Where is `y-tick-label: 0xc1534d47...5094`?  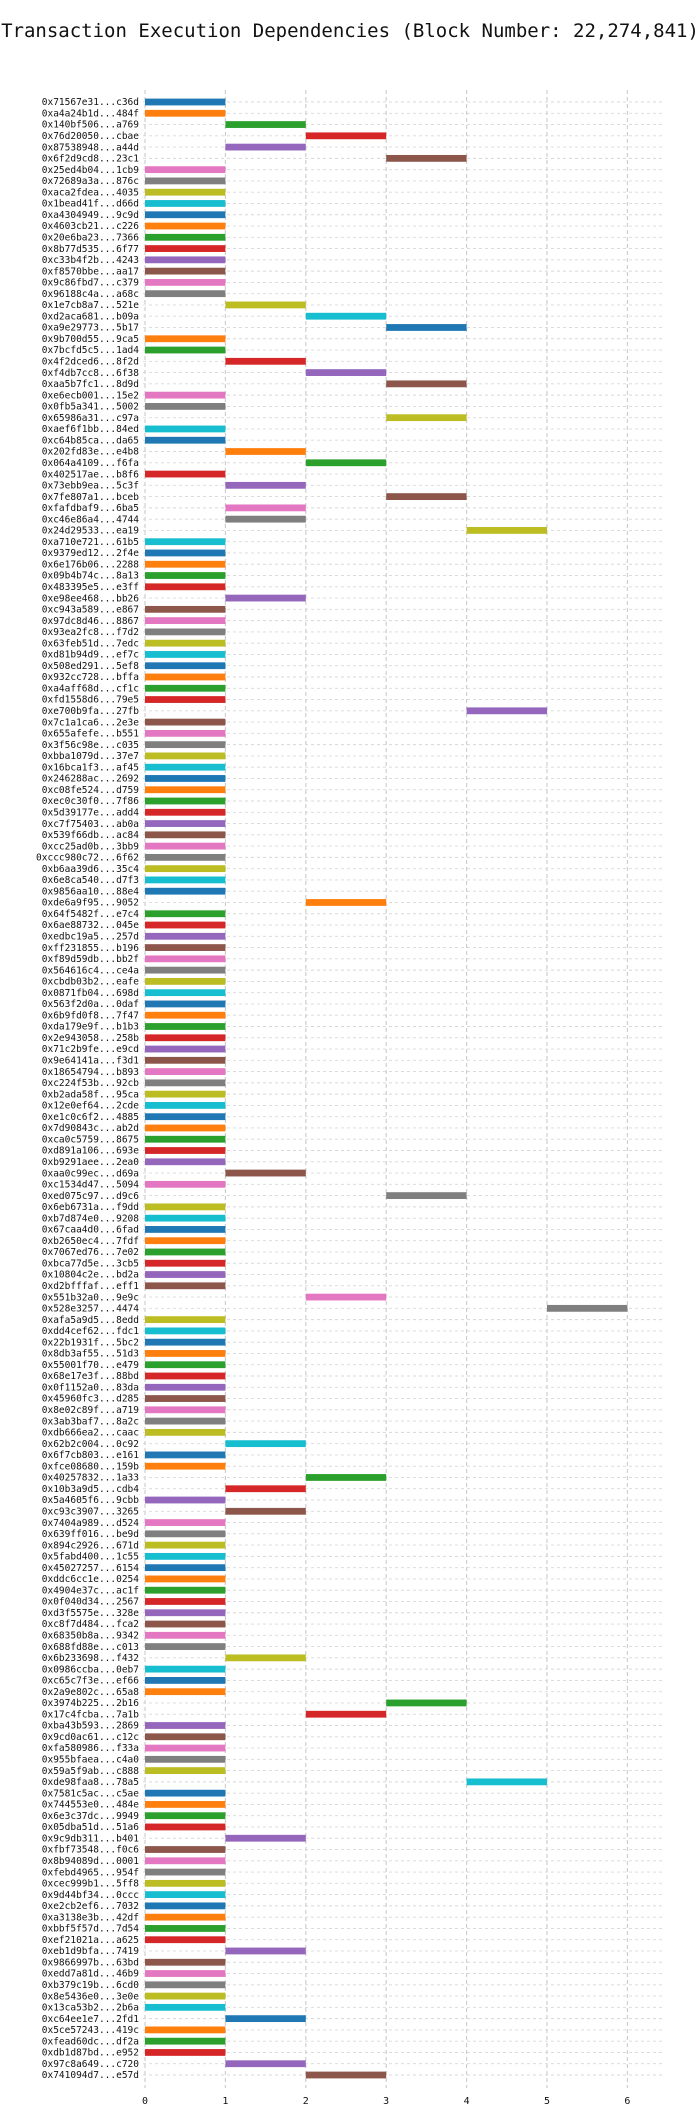
y-tick-label: 0xc1534d47...5094 is located at coordinates (91, 1185).